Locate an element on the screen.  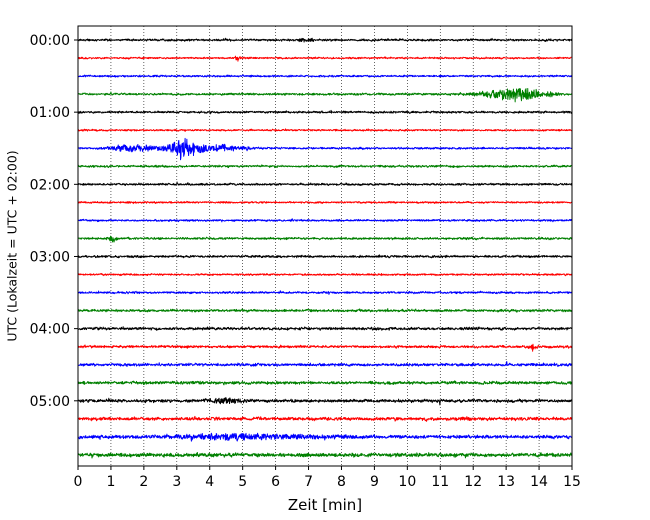
x-tick-label-11: 11 is located at coordinates (440, 482).